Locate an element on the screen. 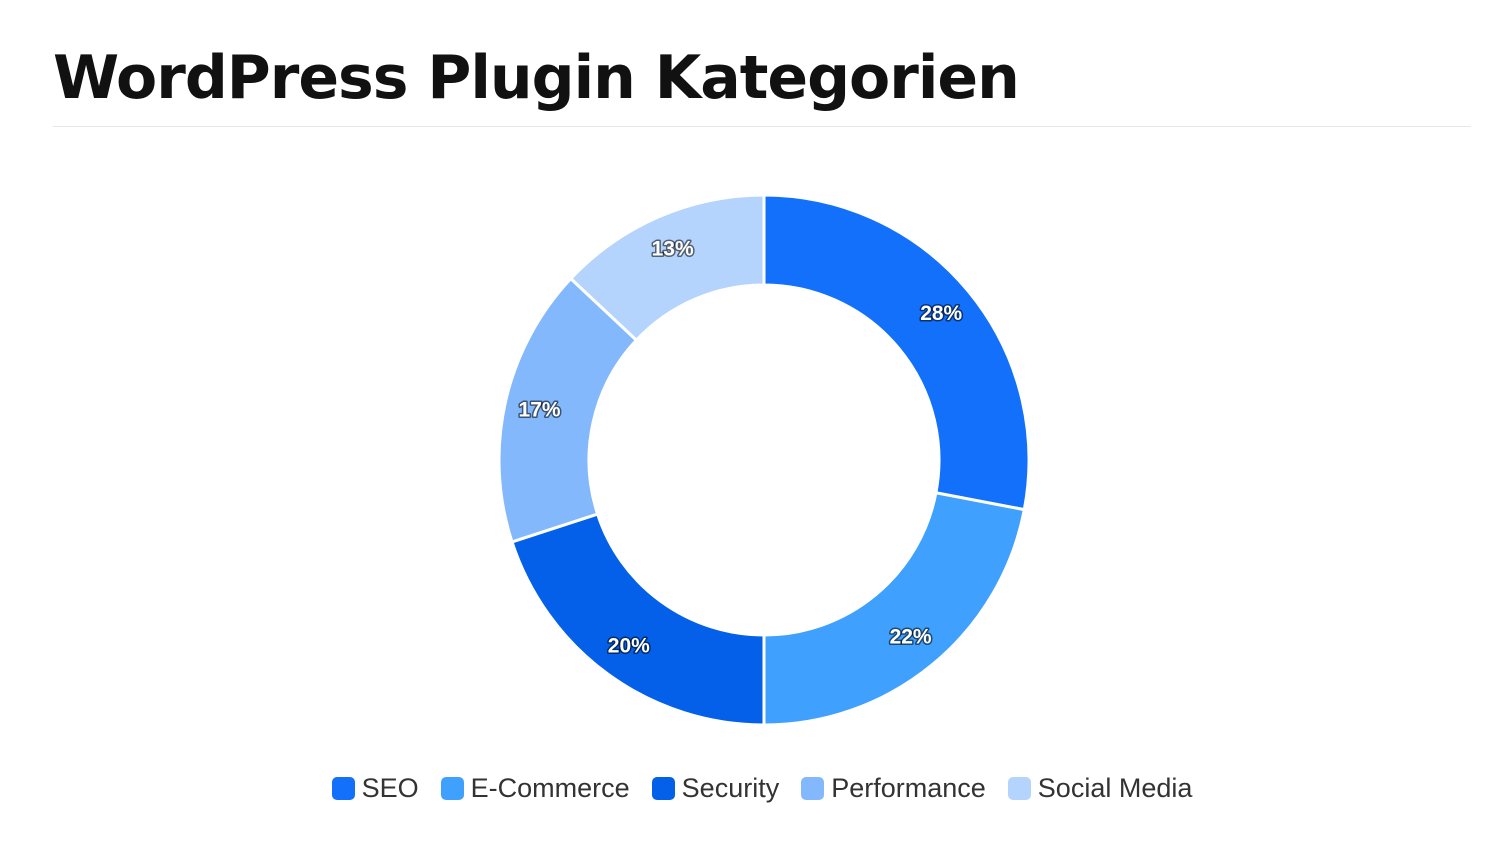 This screenshot has width=1504, height=855. slice-label-social-media: 13% is located at coordinates (673, 248).